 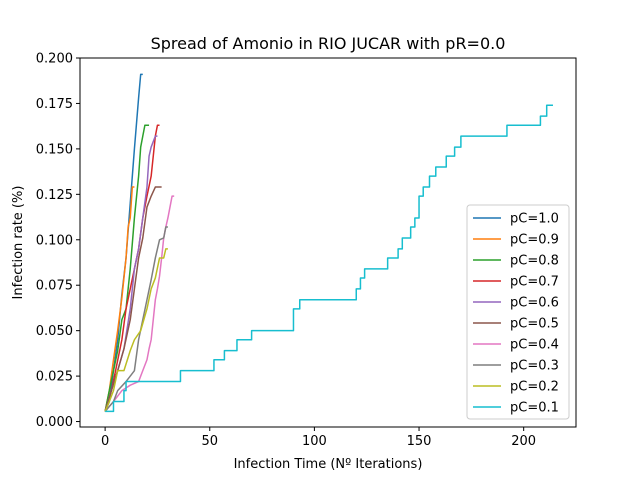 I want to click on y-tick-label: 0.200, so click(x=54, y=59).